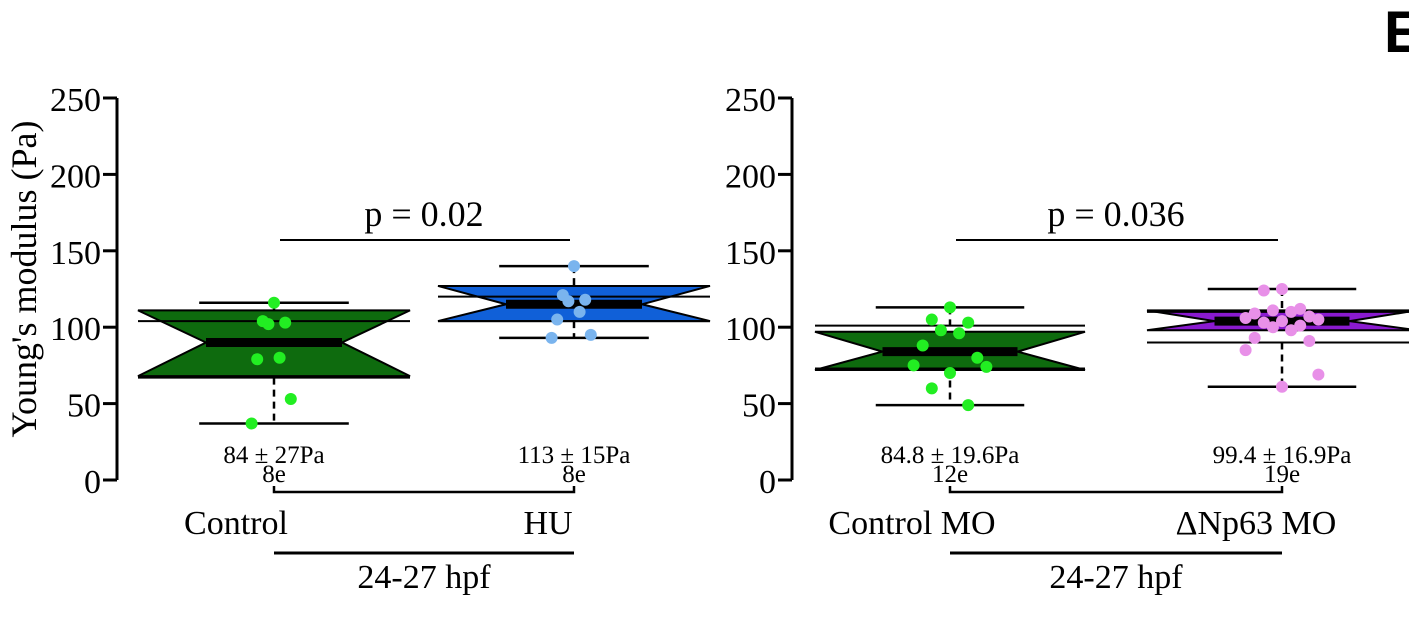 Image resolution: width=1409 pixels, height=617 pixels. What do you see at coordinates (1396, 32) in the screenshot?
I see `panel-letter: E` at bounding box center [1396, 32].